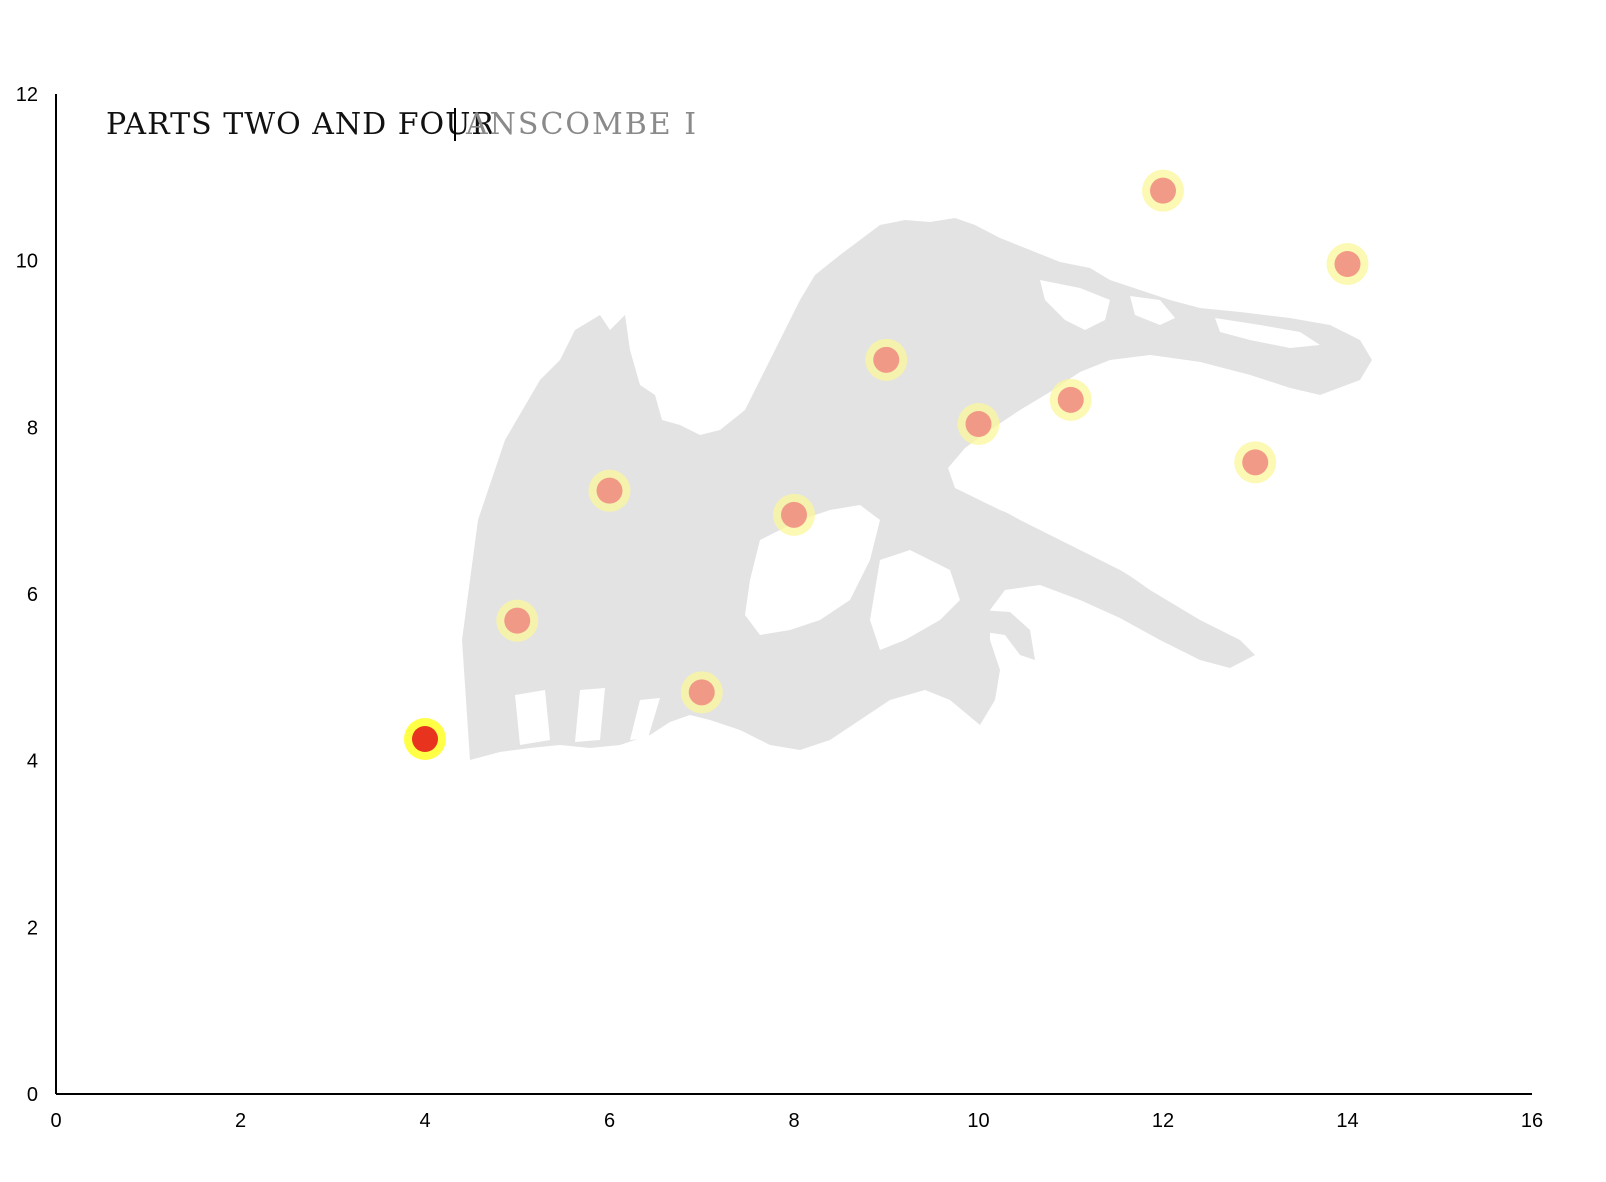 Image resolution: width=1606 pixels, height=1182 pixels. I want to click on y-tick-labels: 0 2 4 6 8 10 12, so click(27, 595).